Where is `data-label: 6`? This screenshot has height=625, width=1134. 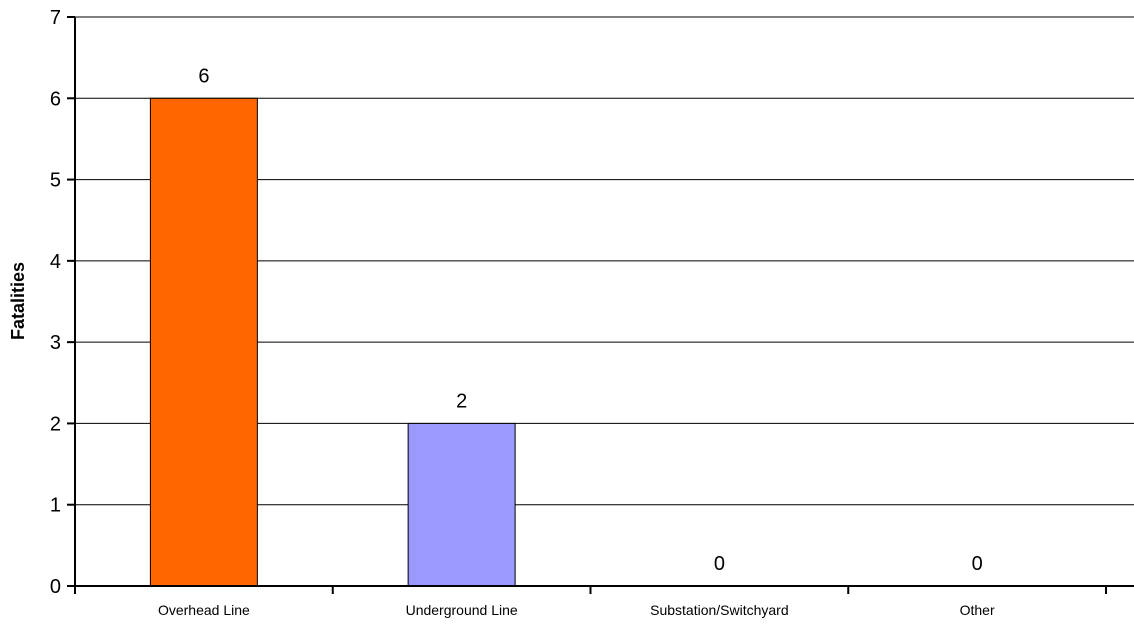
data-label: 6 is located at coordinates (203, 76).